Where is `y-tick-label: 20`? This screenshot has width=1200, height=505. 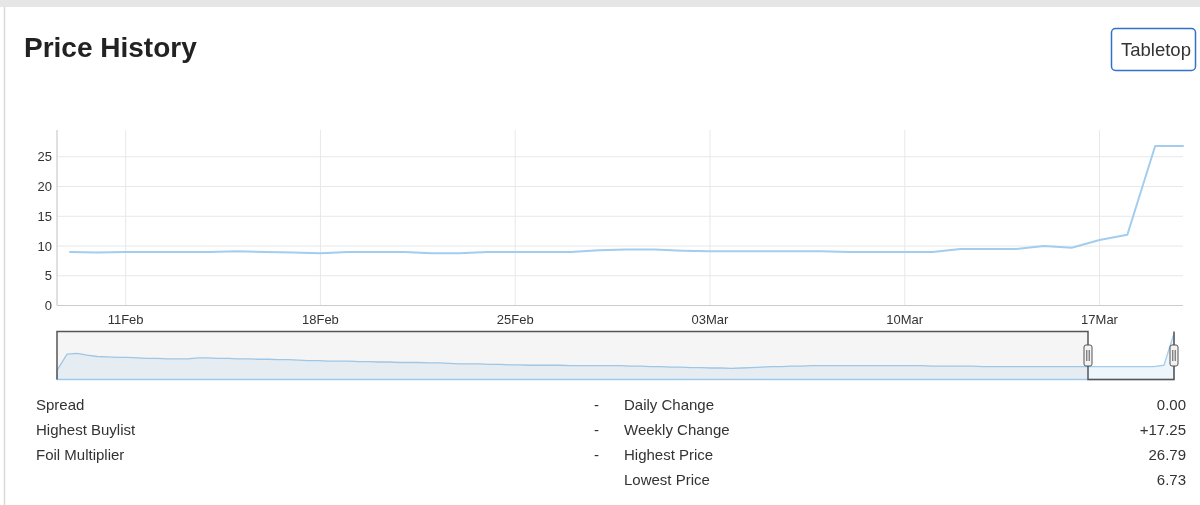
y-tick-label: 20 is located at coordinates (44, 187).